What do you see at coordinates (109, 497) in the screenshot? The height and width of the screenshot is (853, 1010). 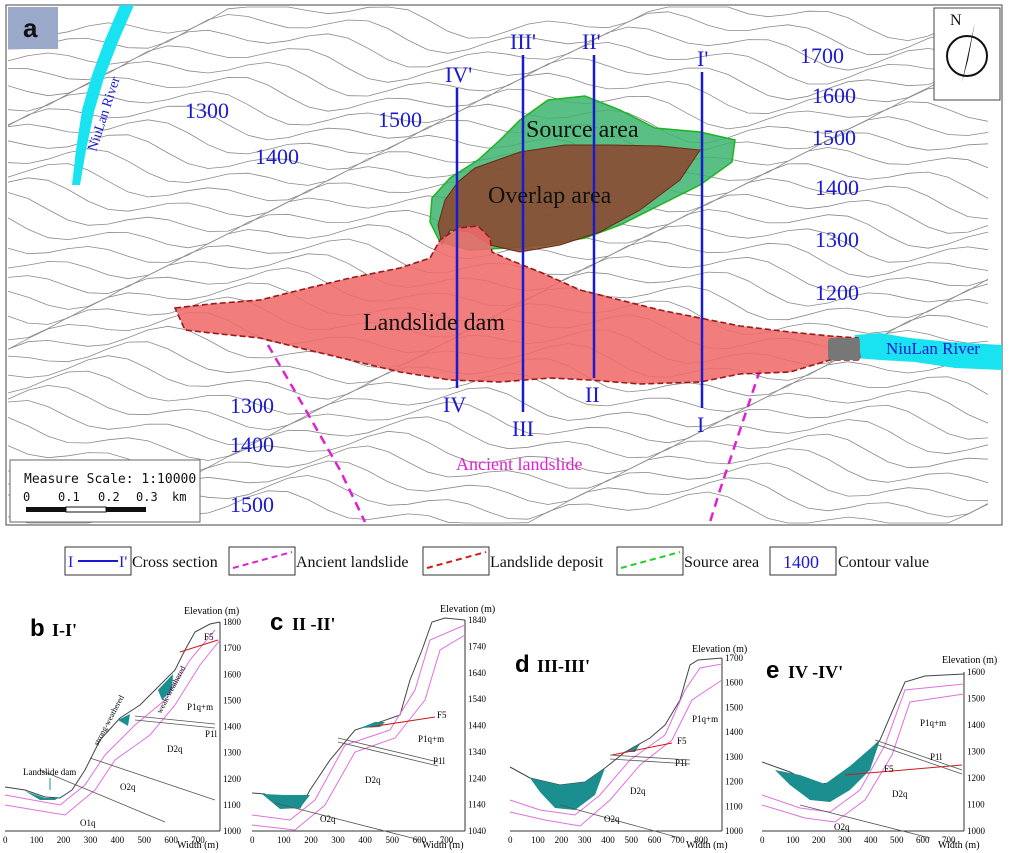 I see `scale-tick-2: 0.2` at bounding box center [109, 497].